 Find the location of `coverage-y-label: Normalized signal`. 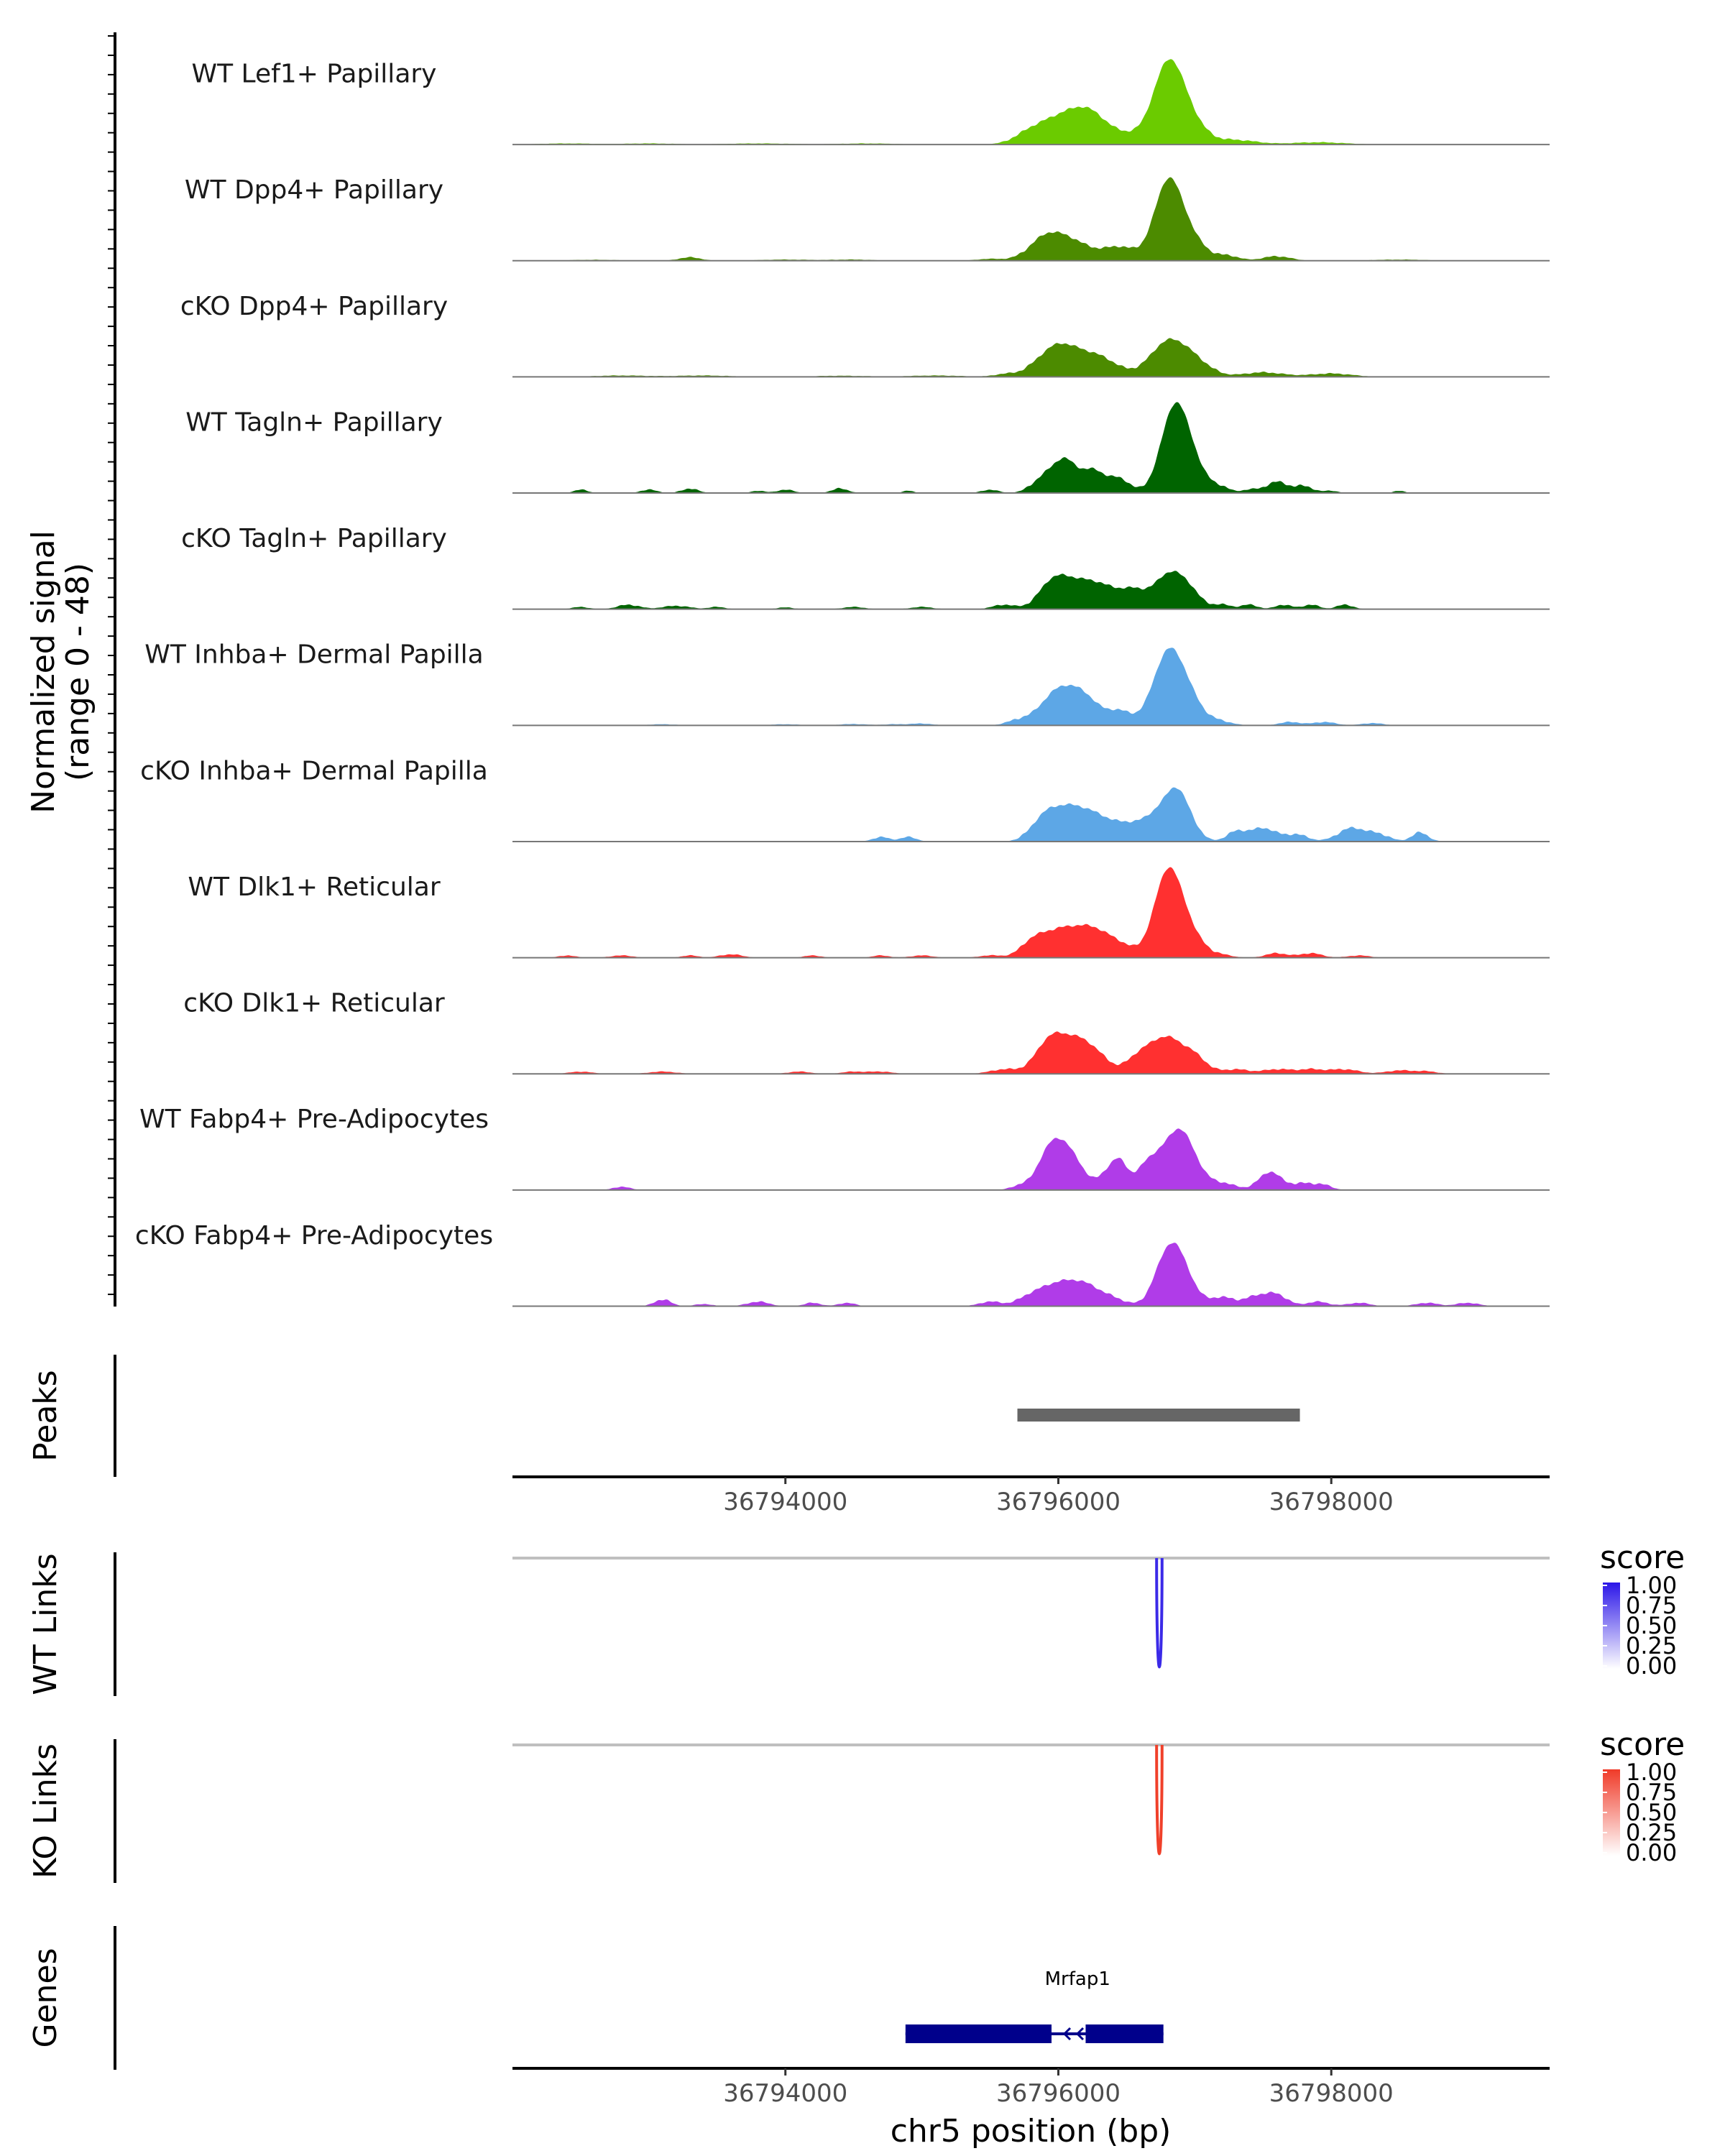

coverage-y-label: Normalized signal is located at coordinates (43, 672).